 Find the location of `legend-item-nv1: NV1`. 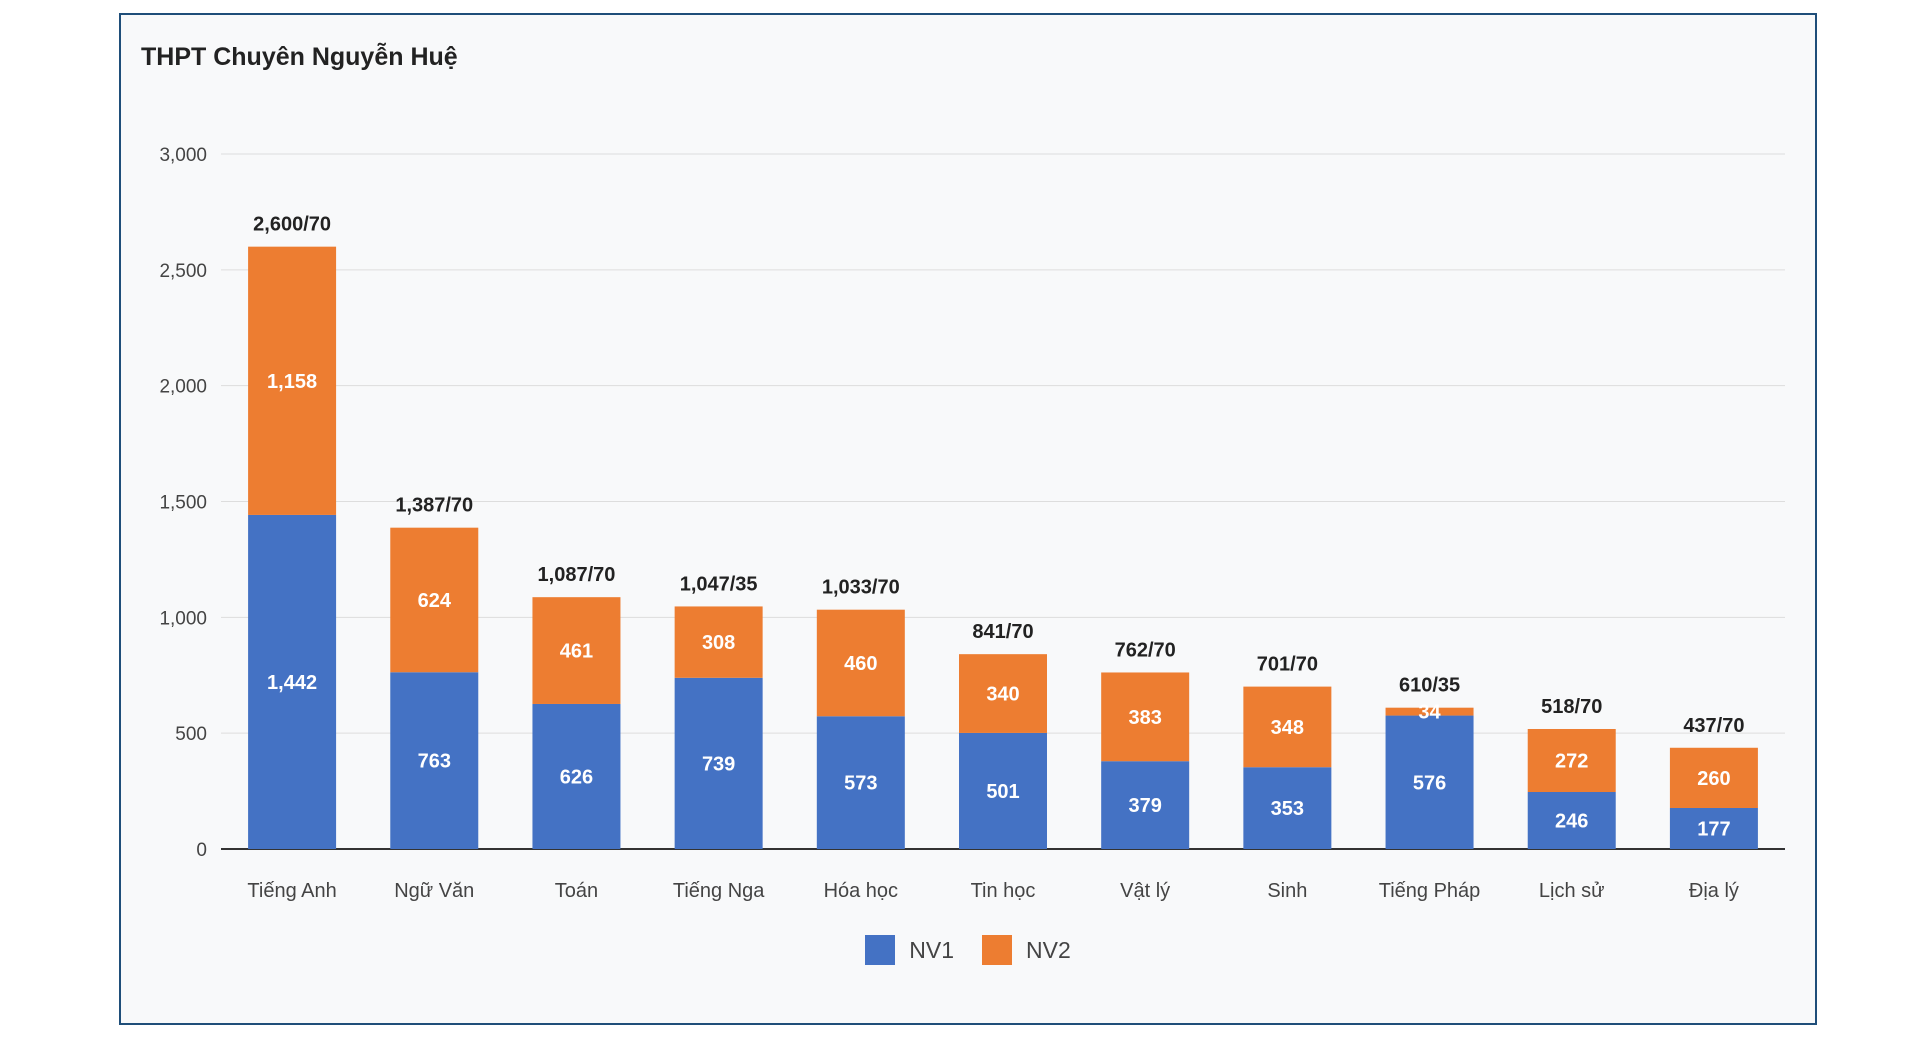

legend-item-nv1: NV1 is located at coordinates (909, 950).